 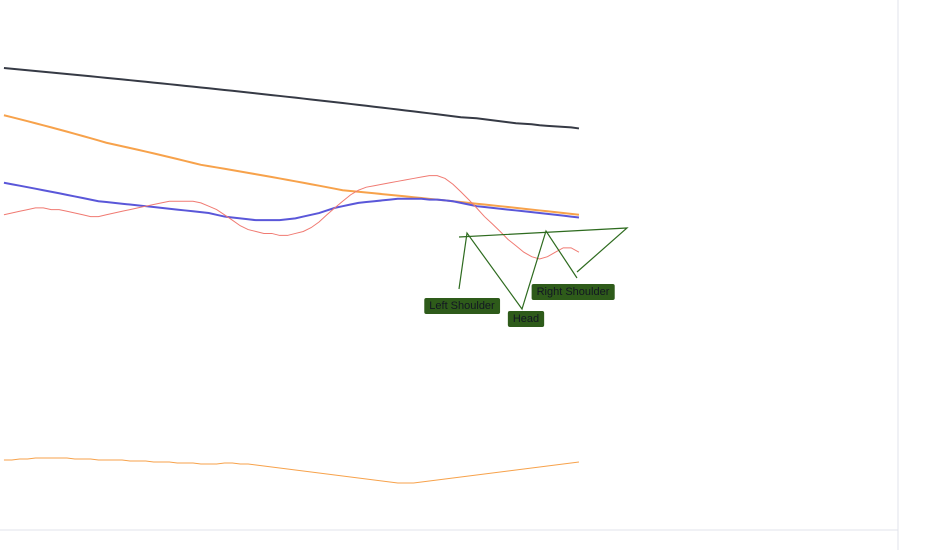 I want to click on pattern-label: Right Shoulder, so click(x=573, y=292).